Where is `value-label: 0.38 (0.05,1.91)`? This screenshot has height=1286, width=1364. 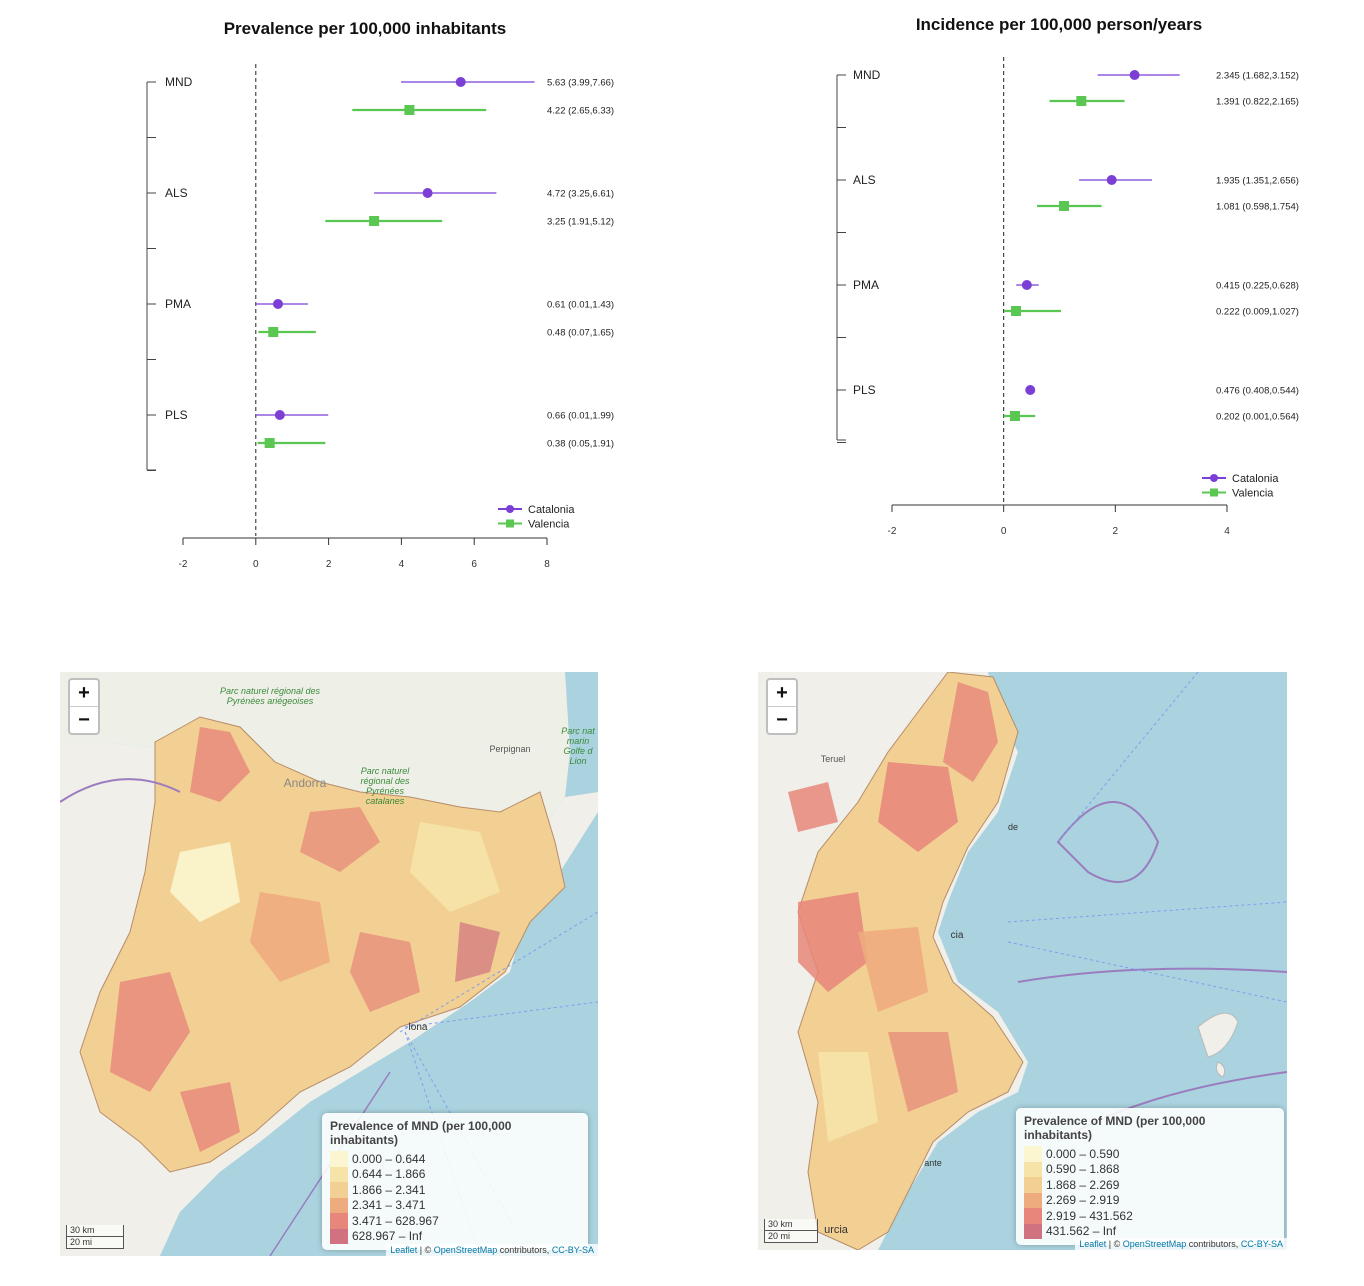
value-label: 0.38 (0.05,1.91) is located at coordinates (580, 444).